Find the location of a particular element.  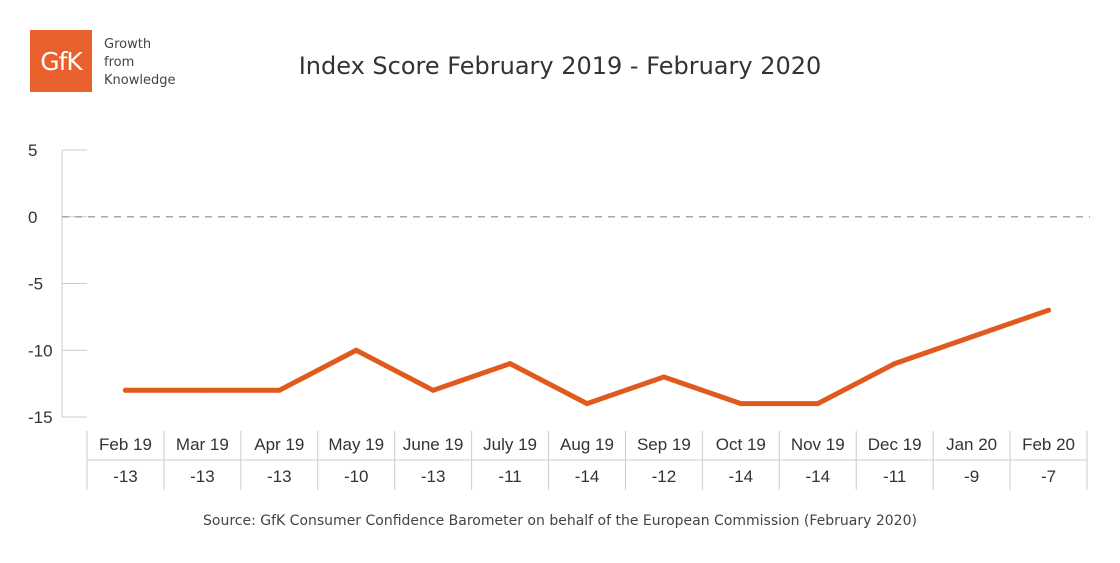

series-layer is located at coordinates (587, 357).